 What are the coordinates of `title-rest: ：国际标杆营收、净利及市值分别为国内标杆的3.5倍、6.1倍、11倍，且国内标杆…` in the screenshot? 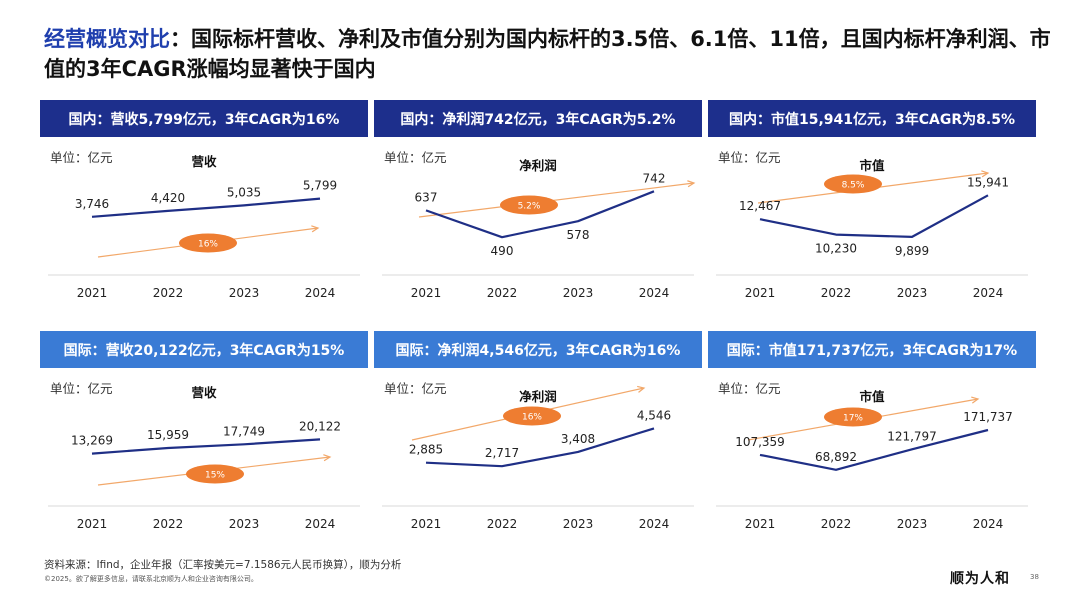 It's located at (547, 54).